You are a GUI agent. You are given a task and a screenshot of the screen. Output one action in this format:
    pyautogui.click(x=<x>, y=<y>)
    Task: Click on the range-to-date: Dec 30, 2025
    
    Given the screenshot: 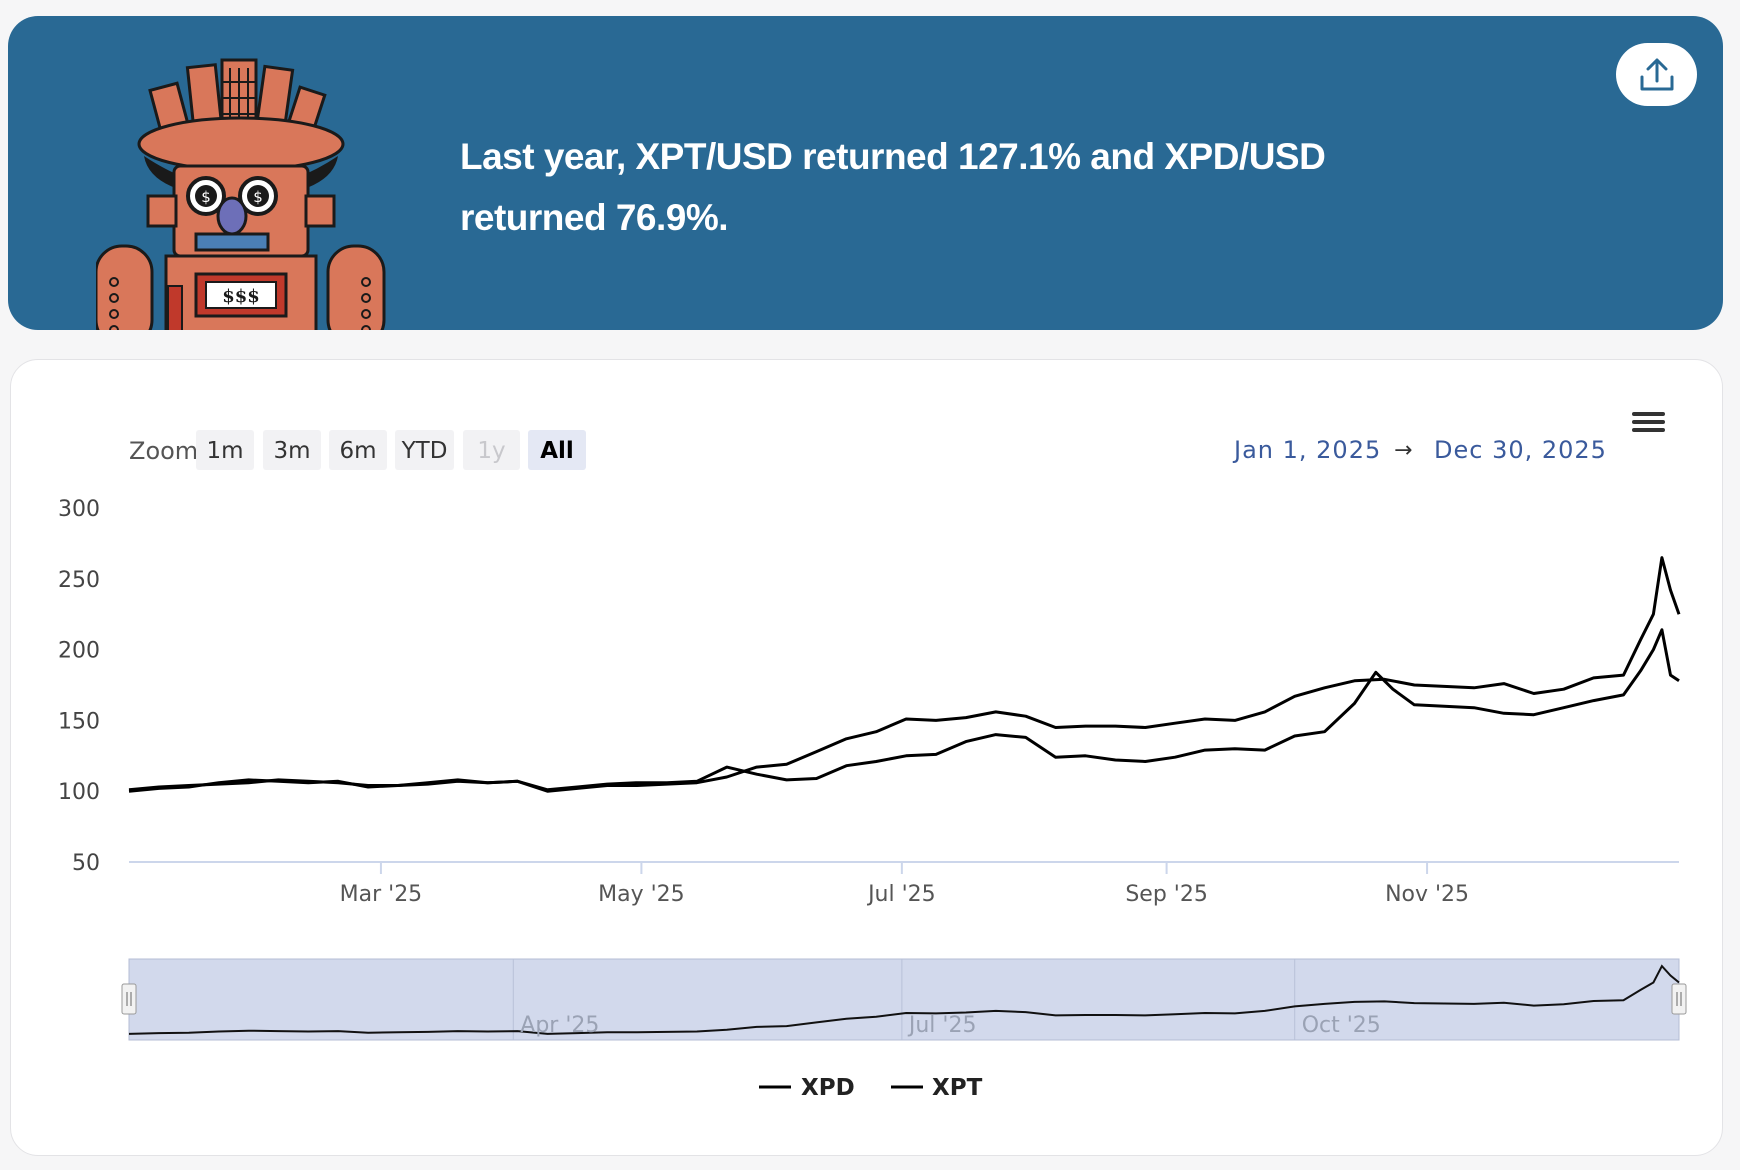 What is the action you would take?
    pyautogui.click(x=1520, y=450)
    